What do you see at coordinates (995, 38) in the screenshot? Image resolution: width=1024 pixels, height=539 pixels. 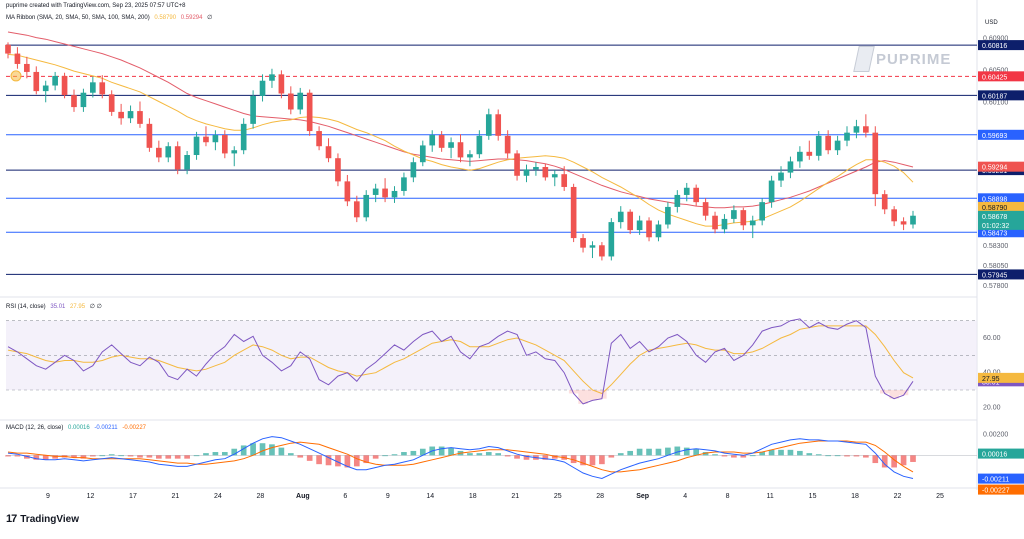 I see `price-tick-label: 0.60900` at bounding box center [995, 38].